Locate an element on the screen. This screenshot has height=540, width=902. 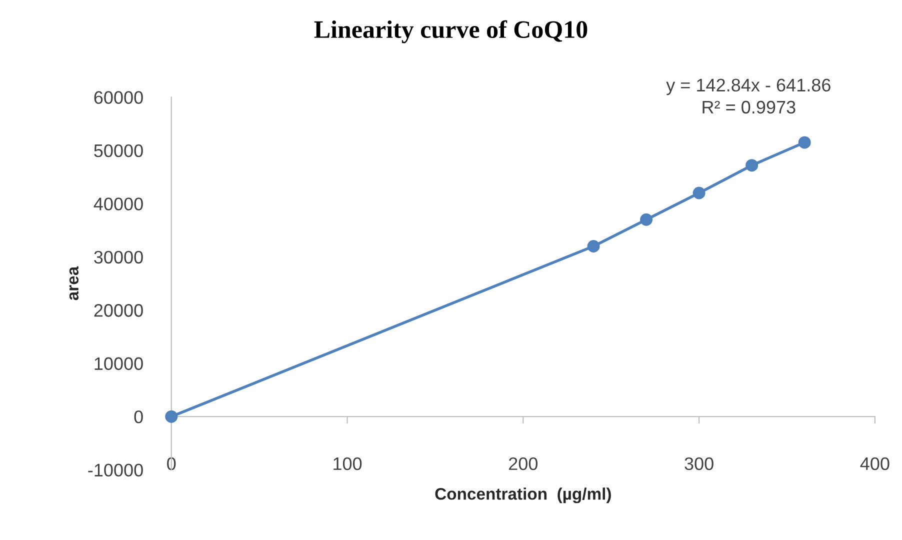
x-tick-label: 300 is located at coordinates (699, 463).